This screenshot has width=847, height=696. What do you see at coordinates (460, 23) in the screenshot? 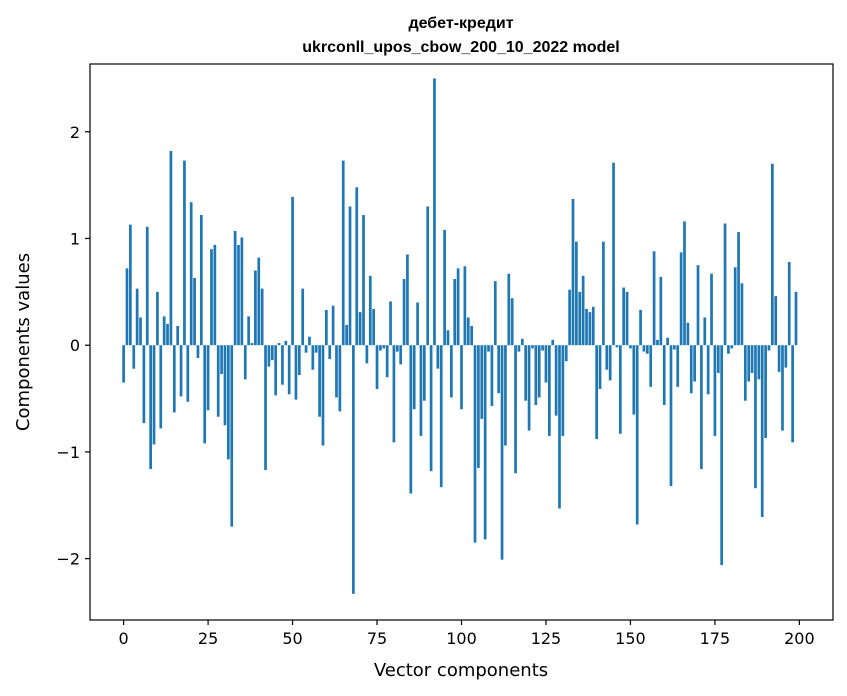
I see `chart-title-line-1: дебет-кредит` at bounding box center [460, 23].